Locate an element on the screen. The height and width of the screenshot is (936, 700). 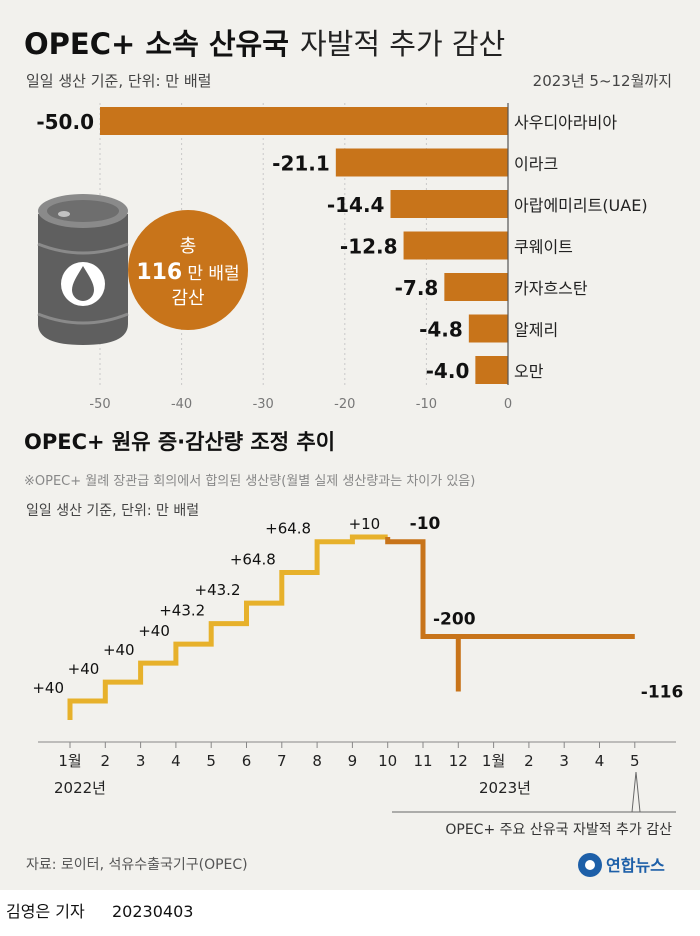
source-text: 자료: 로이터, 석유수출국기구(OPEC) is located at coordinates (137, 865).